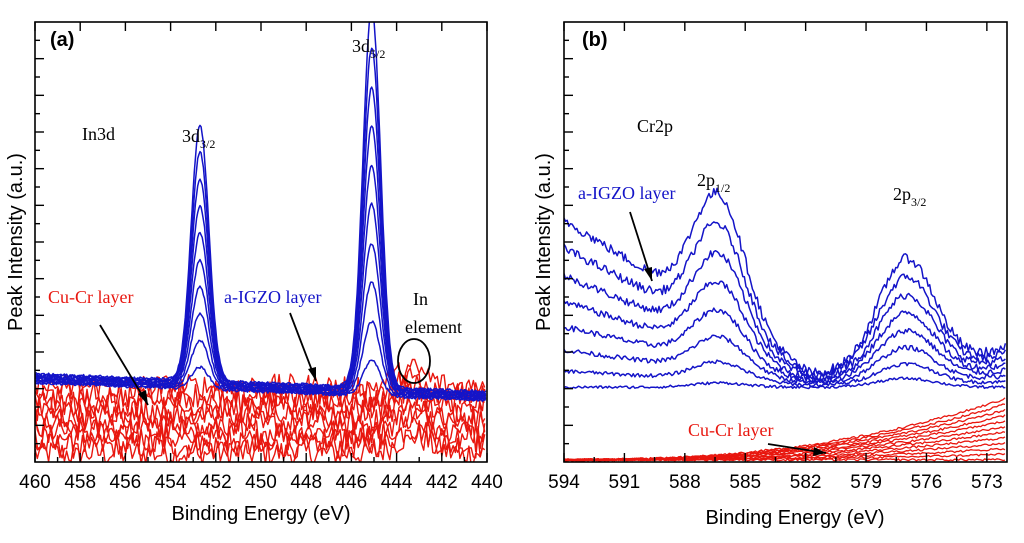 Image resolution: width=1024 pixels, height=543 pixels. I want to click on annotation-a-igzo-layer-a: a-IGZO layer, so click(272, 297).